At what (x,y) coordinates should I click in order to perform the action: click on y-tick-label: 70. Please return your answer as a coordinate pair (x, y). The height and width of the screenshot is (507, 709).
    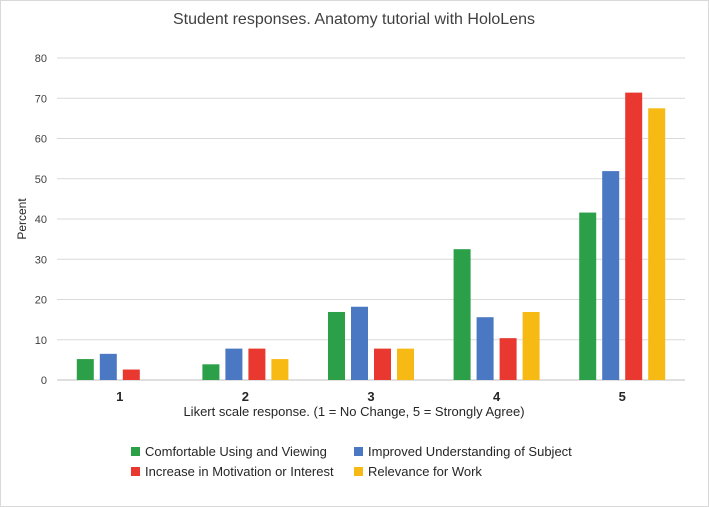
    Looking at the image, I should click on (41, 99).